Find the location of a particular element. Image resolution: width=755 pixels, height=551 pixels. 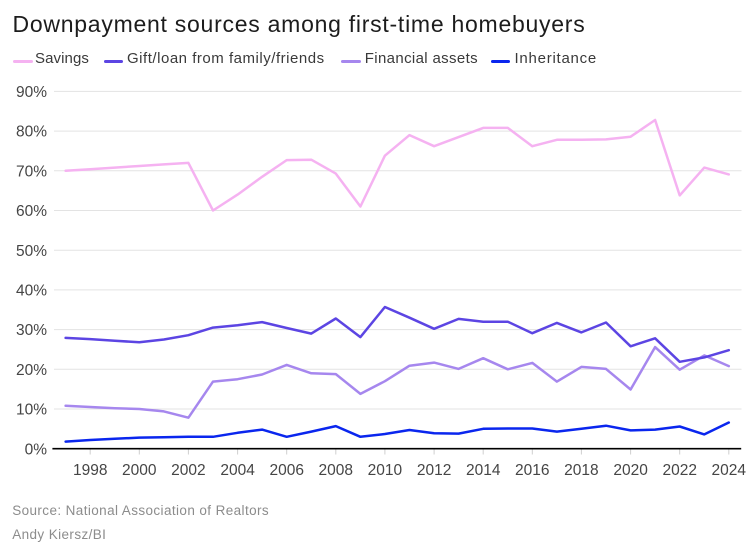

svg-text: 2022 is located at coordinates (679, 470).